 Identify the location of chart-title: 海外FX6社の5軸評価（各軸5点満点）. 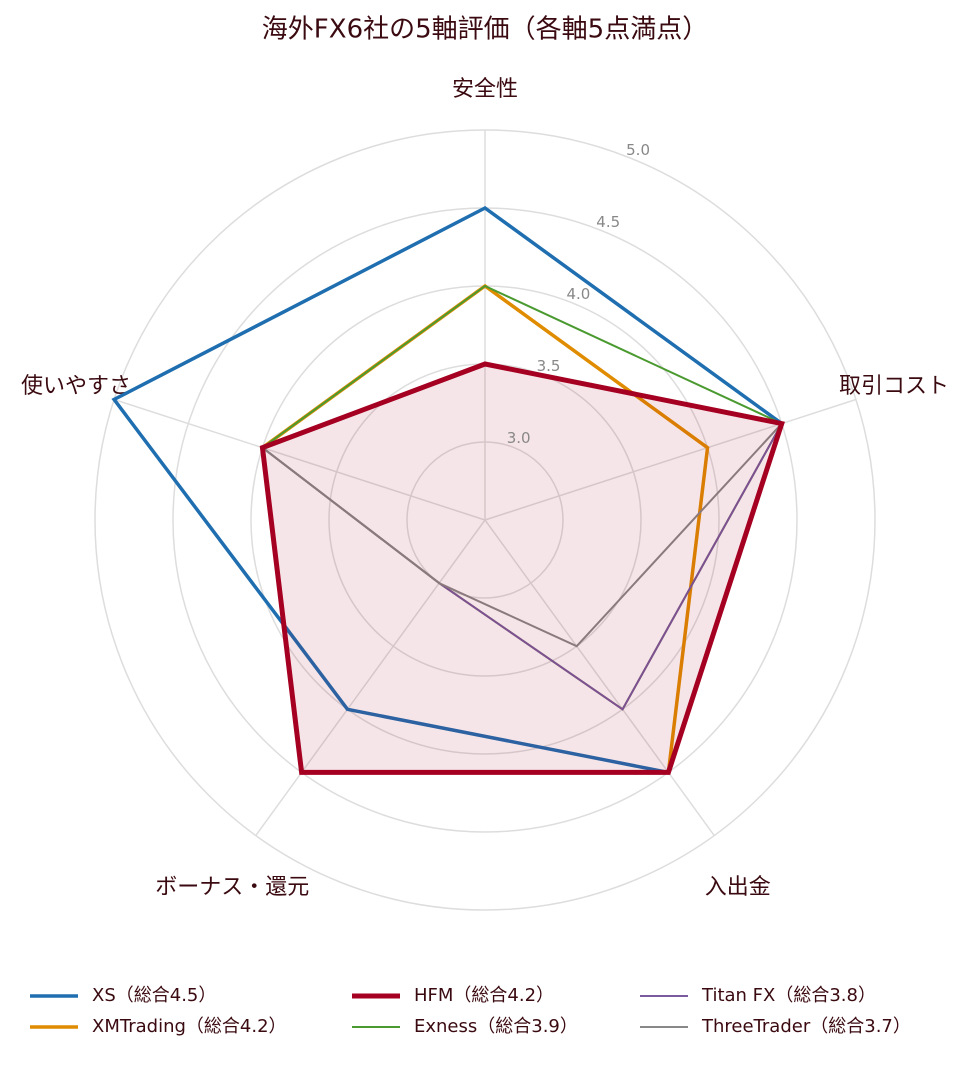
(485, 30).